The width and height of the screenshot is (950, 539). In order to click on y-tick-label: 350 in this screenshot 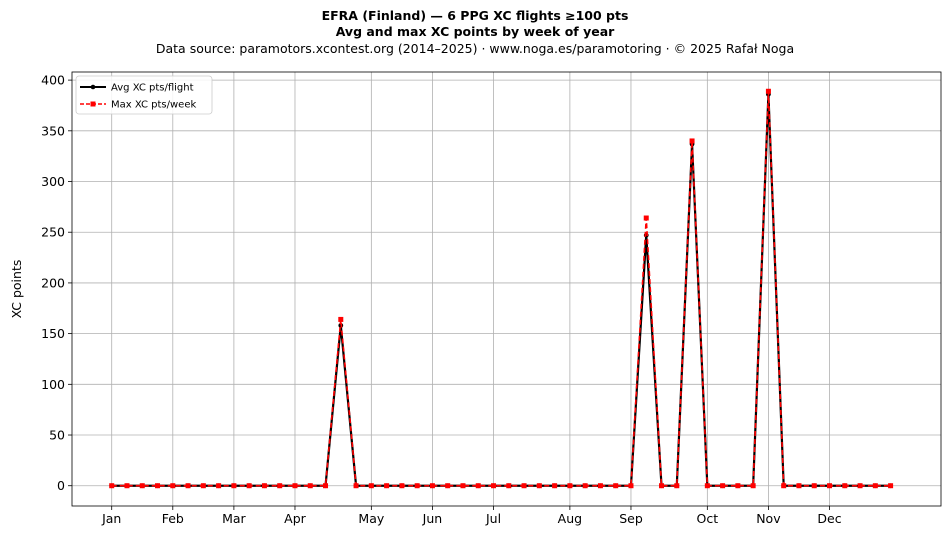, I will do `click(53, 130)`.